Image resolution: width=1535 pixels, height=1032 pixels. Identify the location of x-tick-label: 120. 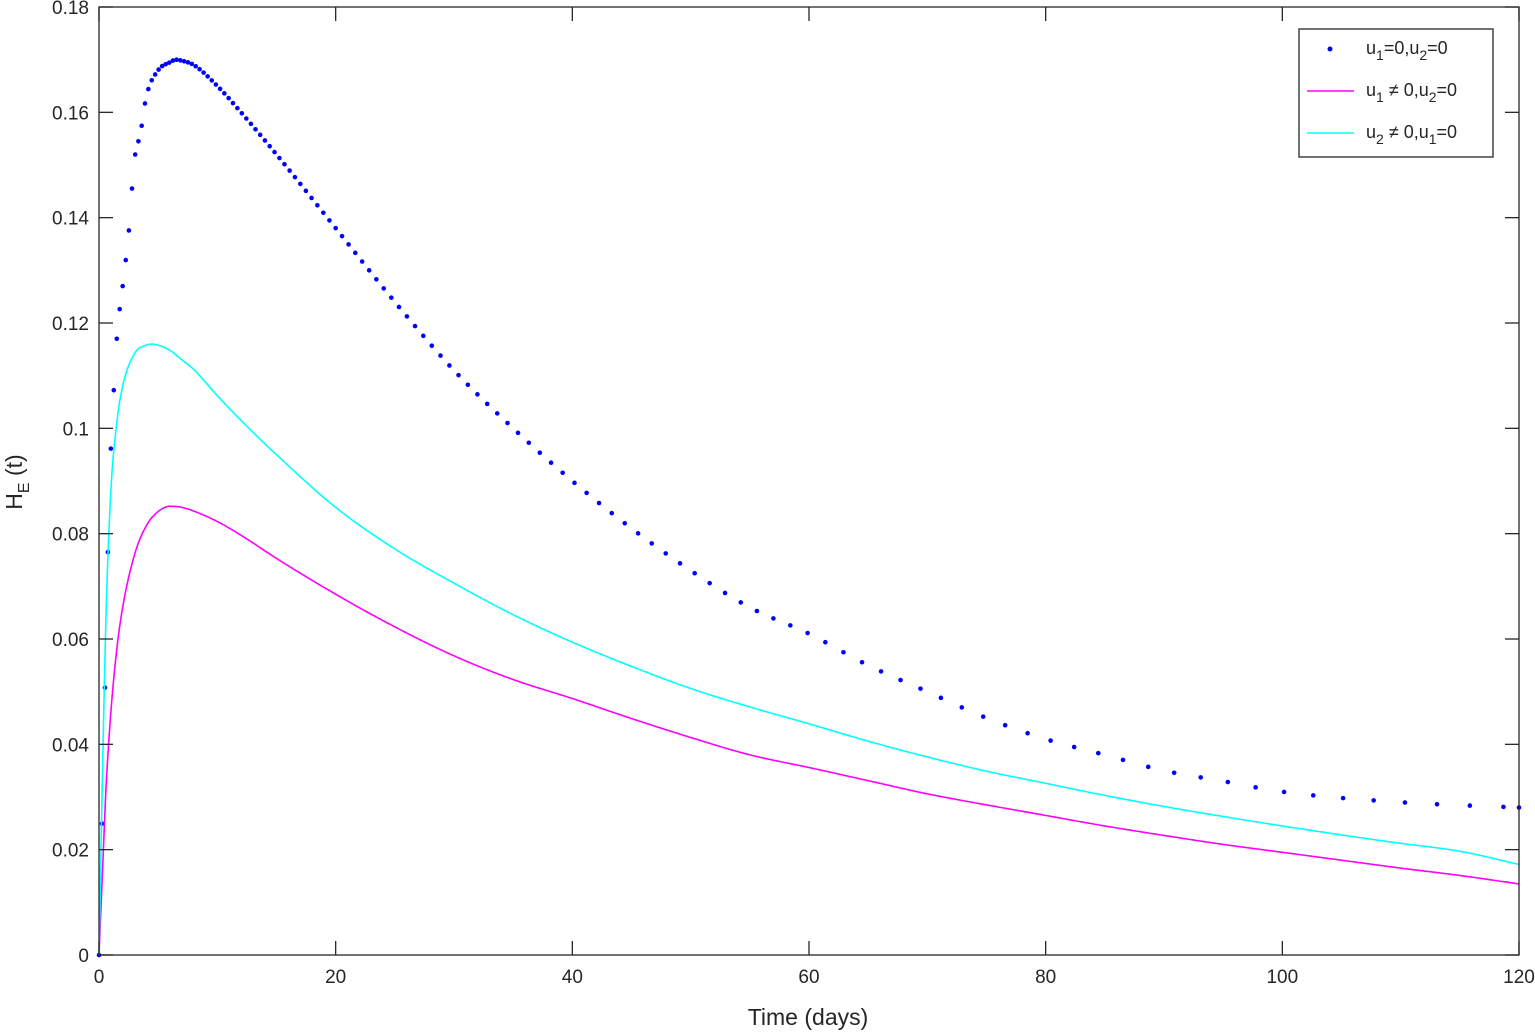
(1519, 977).